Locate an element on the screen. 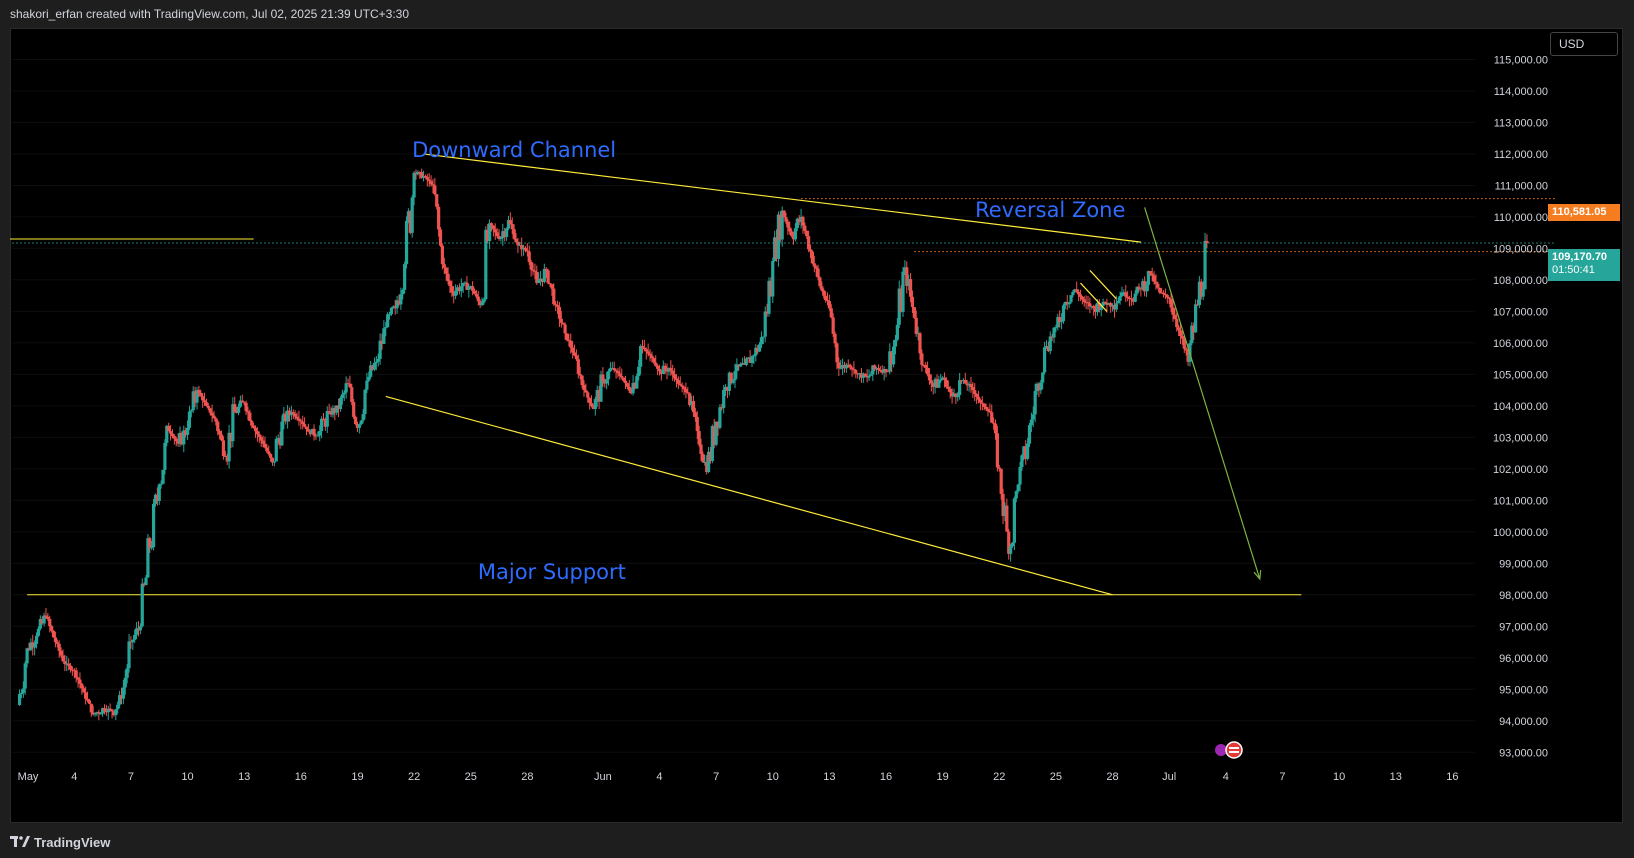 This screenshot has height=858, width=1634. time-tick-label: 25 is located at coordinates (471, 777).